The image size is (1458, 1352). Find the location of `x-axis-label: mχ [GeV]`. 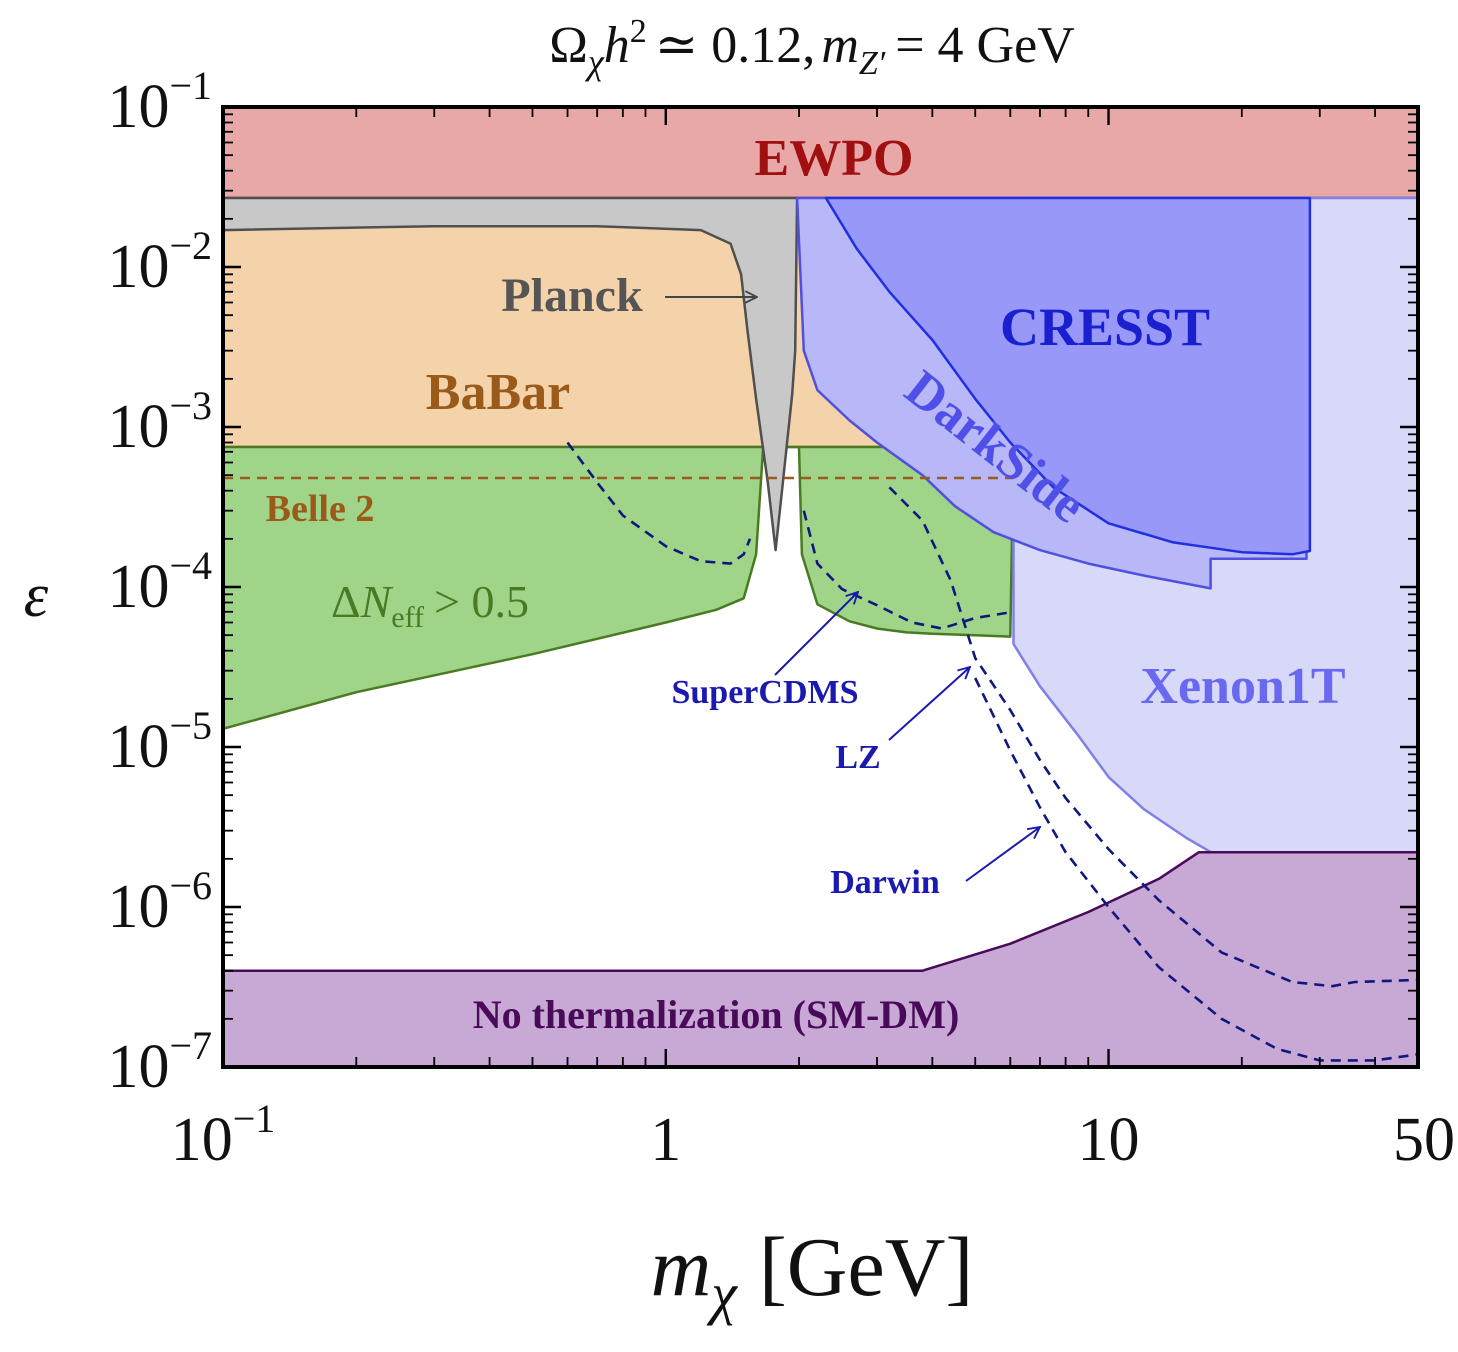

x-axis-label: mχ [GeV] is located at coordinates (812, 1273).